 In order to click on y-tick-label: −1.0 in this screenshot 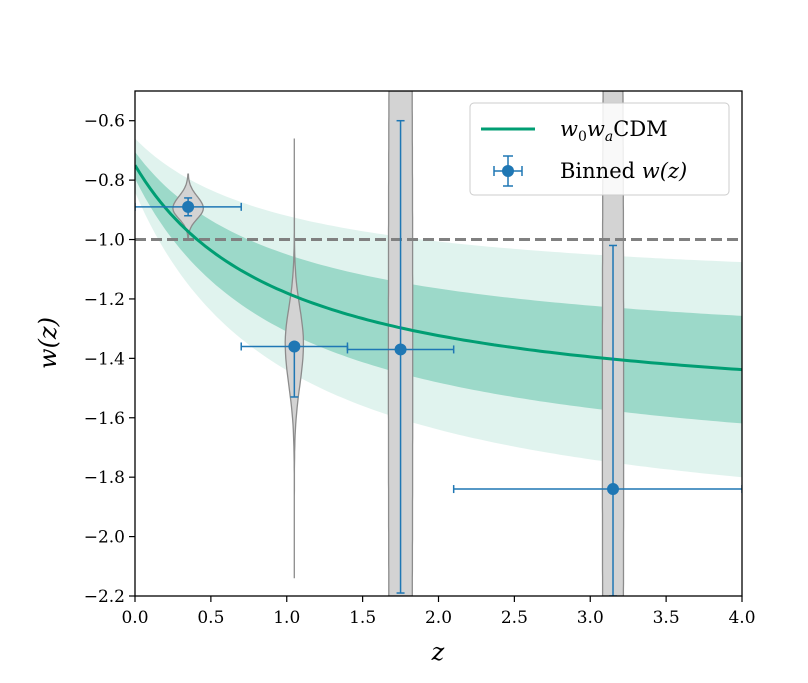, I will do `click(104, 241)`.